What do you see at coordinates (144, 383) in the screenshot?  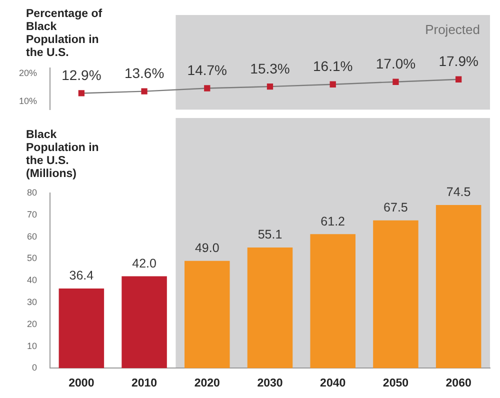 I see `x-tick-label: 2010` at bounding box center [144, 383].